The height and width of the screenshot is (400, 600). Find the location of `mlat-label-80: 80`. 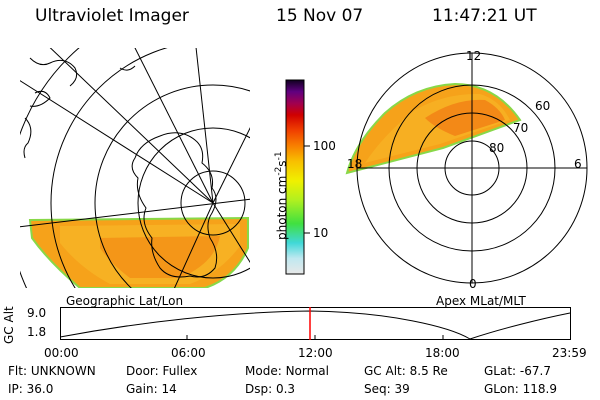

mlat-label-80: 80 is located at coordinates (496, 148).